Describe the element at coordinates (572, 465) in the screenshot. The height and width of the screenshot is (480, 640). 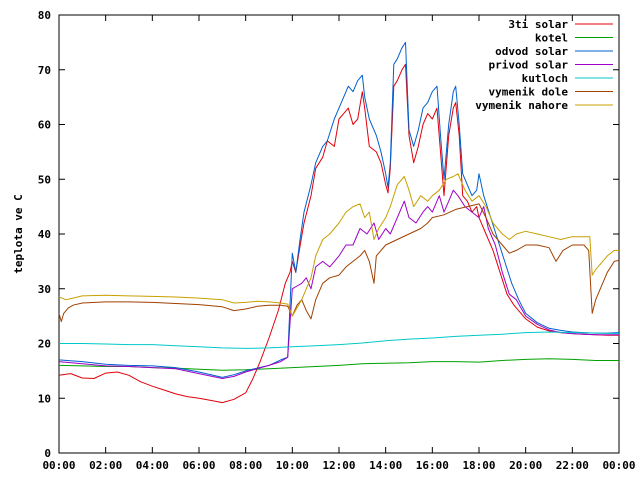
I see `x-tick-label: 22:00` at that location.